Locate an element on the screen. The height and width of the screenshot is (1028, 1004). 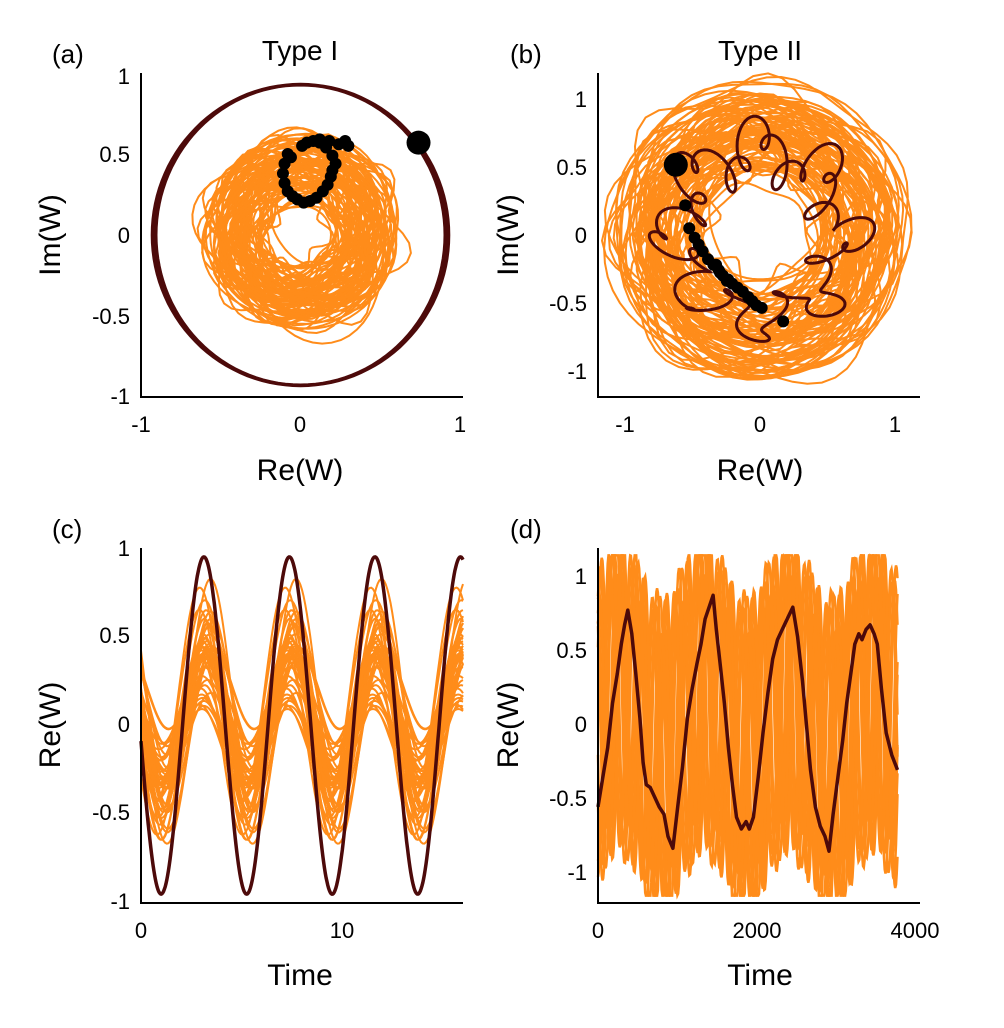
panel-d-ylabel: Re(W) is located at coordinates (508, 725).